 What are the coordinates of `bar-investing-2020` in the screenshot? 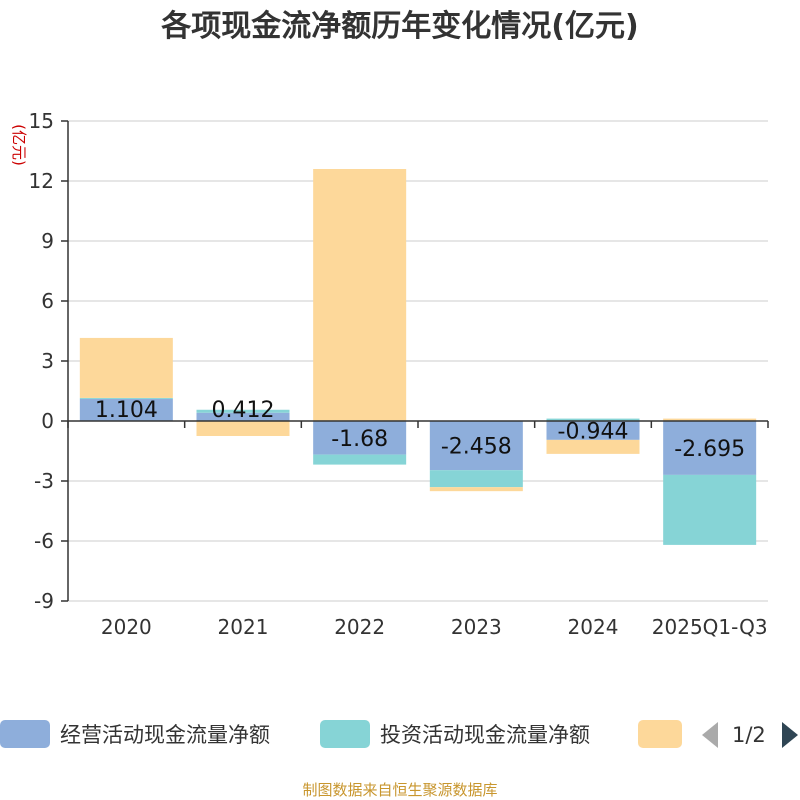 It's located at (126, 398).